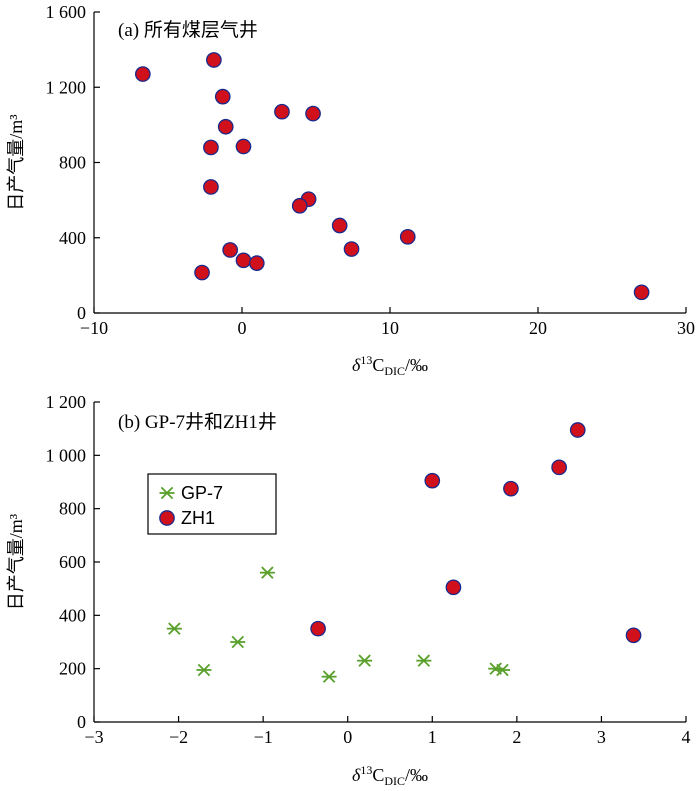 The width and height of the screenshot is (700, 791). Describe the element at coordinates (686, 328) in the screenshot. I see `x-tick-label: 30` at that location.